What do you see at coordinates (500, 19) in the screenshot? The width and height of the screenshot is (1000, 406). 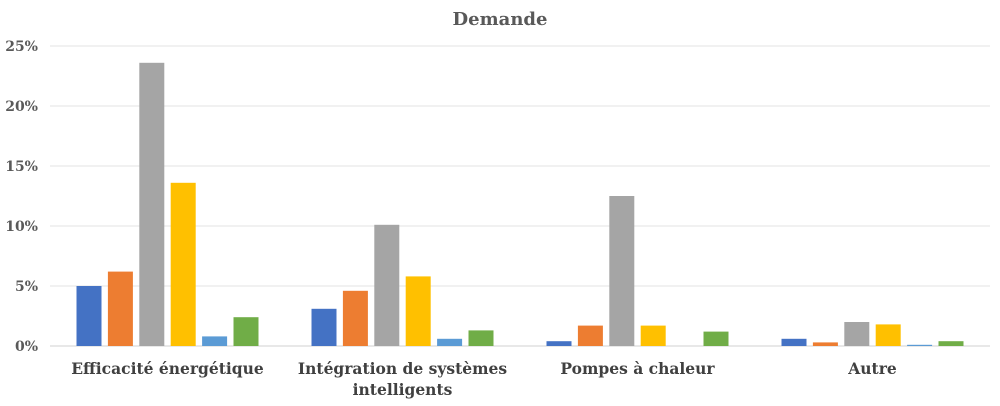 I see `chart-title: Demande` at bounding box center [500, 19].